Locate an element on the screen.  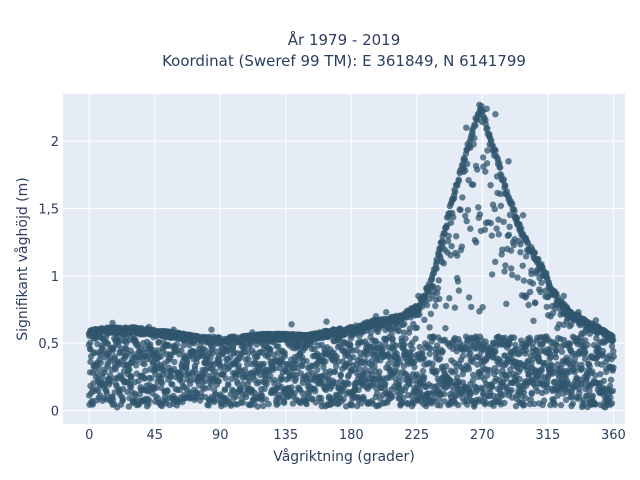
x-tick-label: 225 is located at coordinates (416, 435).